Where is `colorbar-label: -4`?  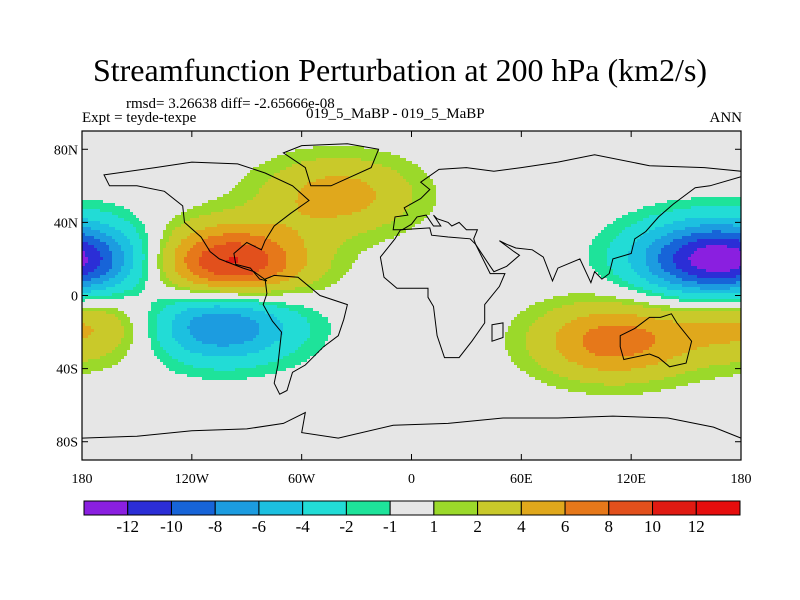 colorbar-label: -4 is located at coordinates (303, 526).